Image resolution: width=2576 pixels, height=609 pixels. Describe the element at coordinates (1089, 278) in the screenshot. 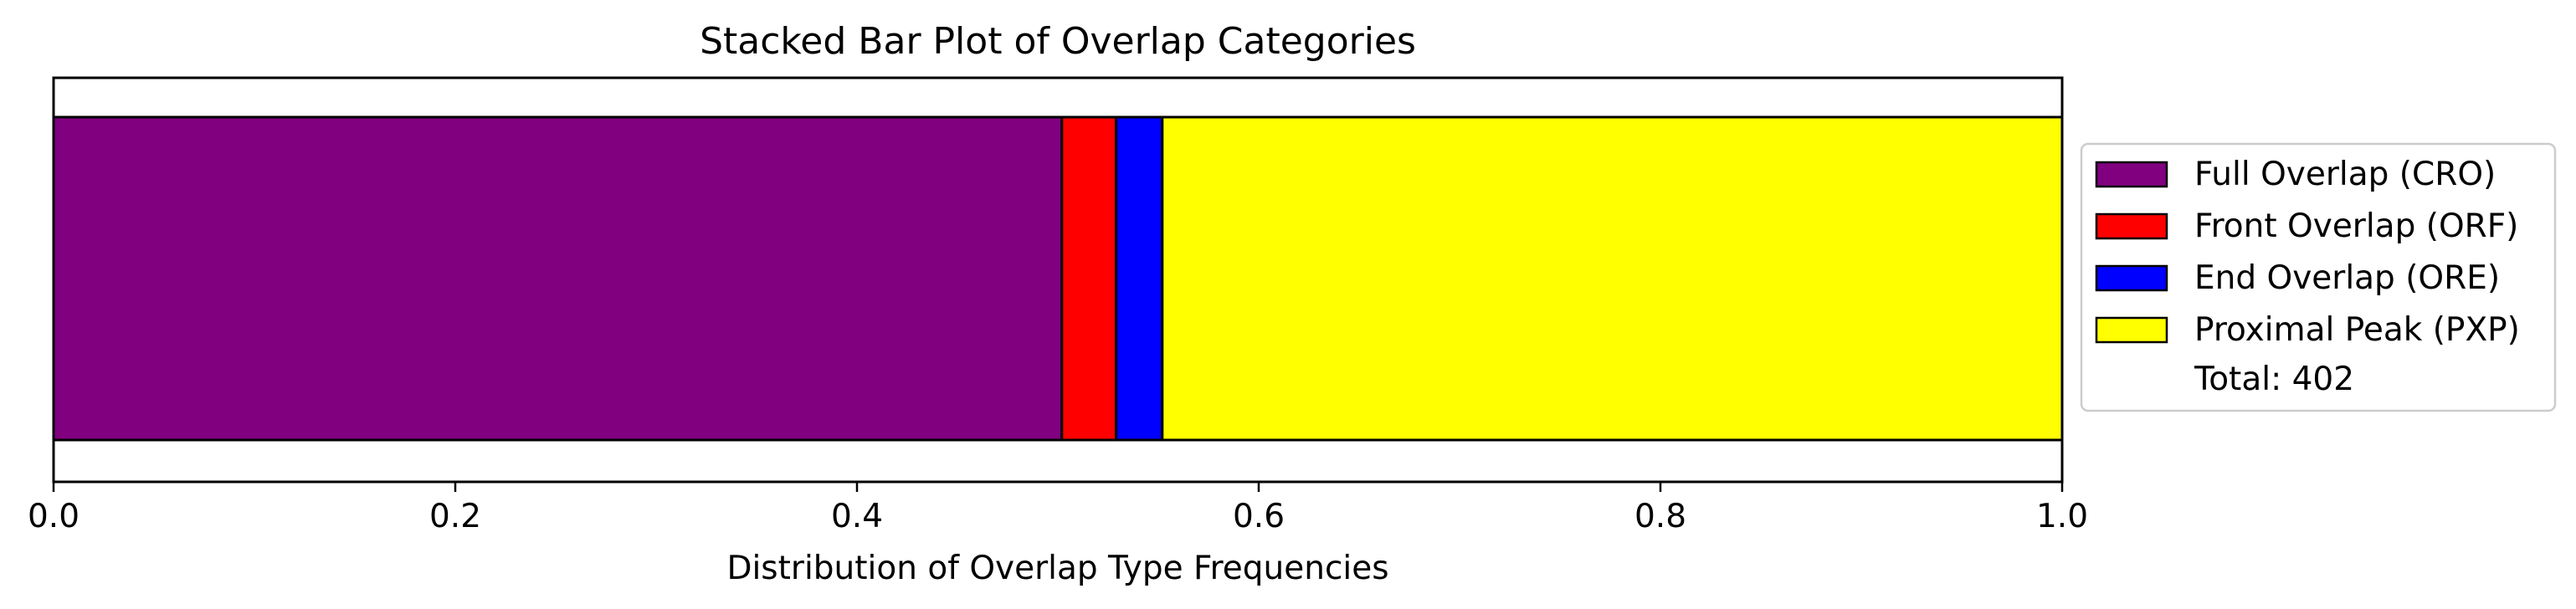

I see `bar-segment-front-overlap-orf` at that location.